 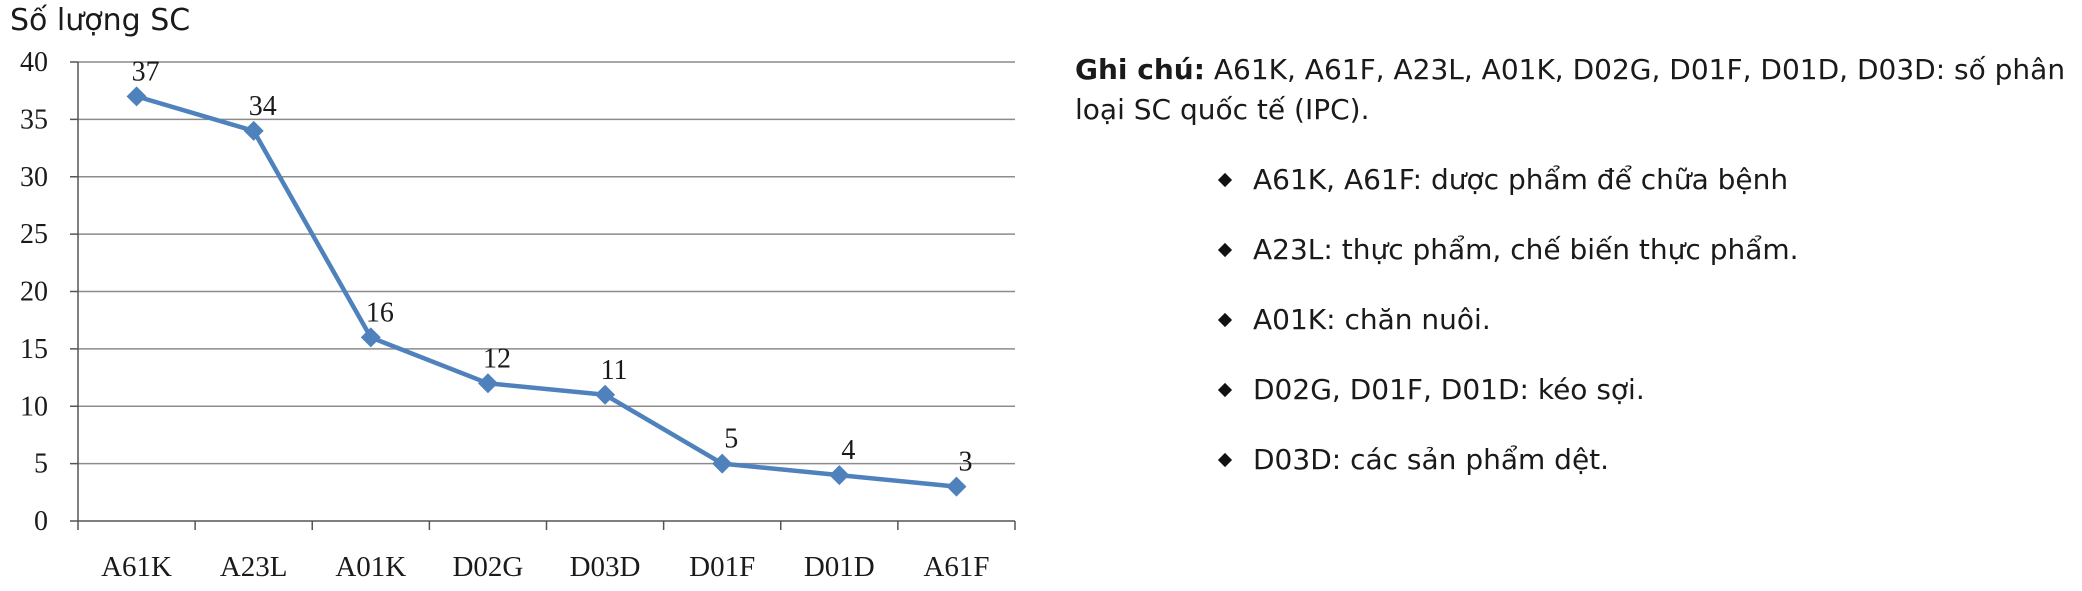 I want to click on x-tick-label: A61F, so click(x=956, y=567).